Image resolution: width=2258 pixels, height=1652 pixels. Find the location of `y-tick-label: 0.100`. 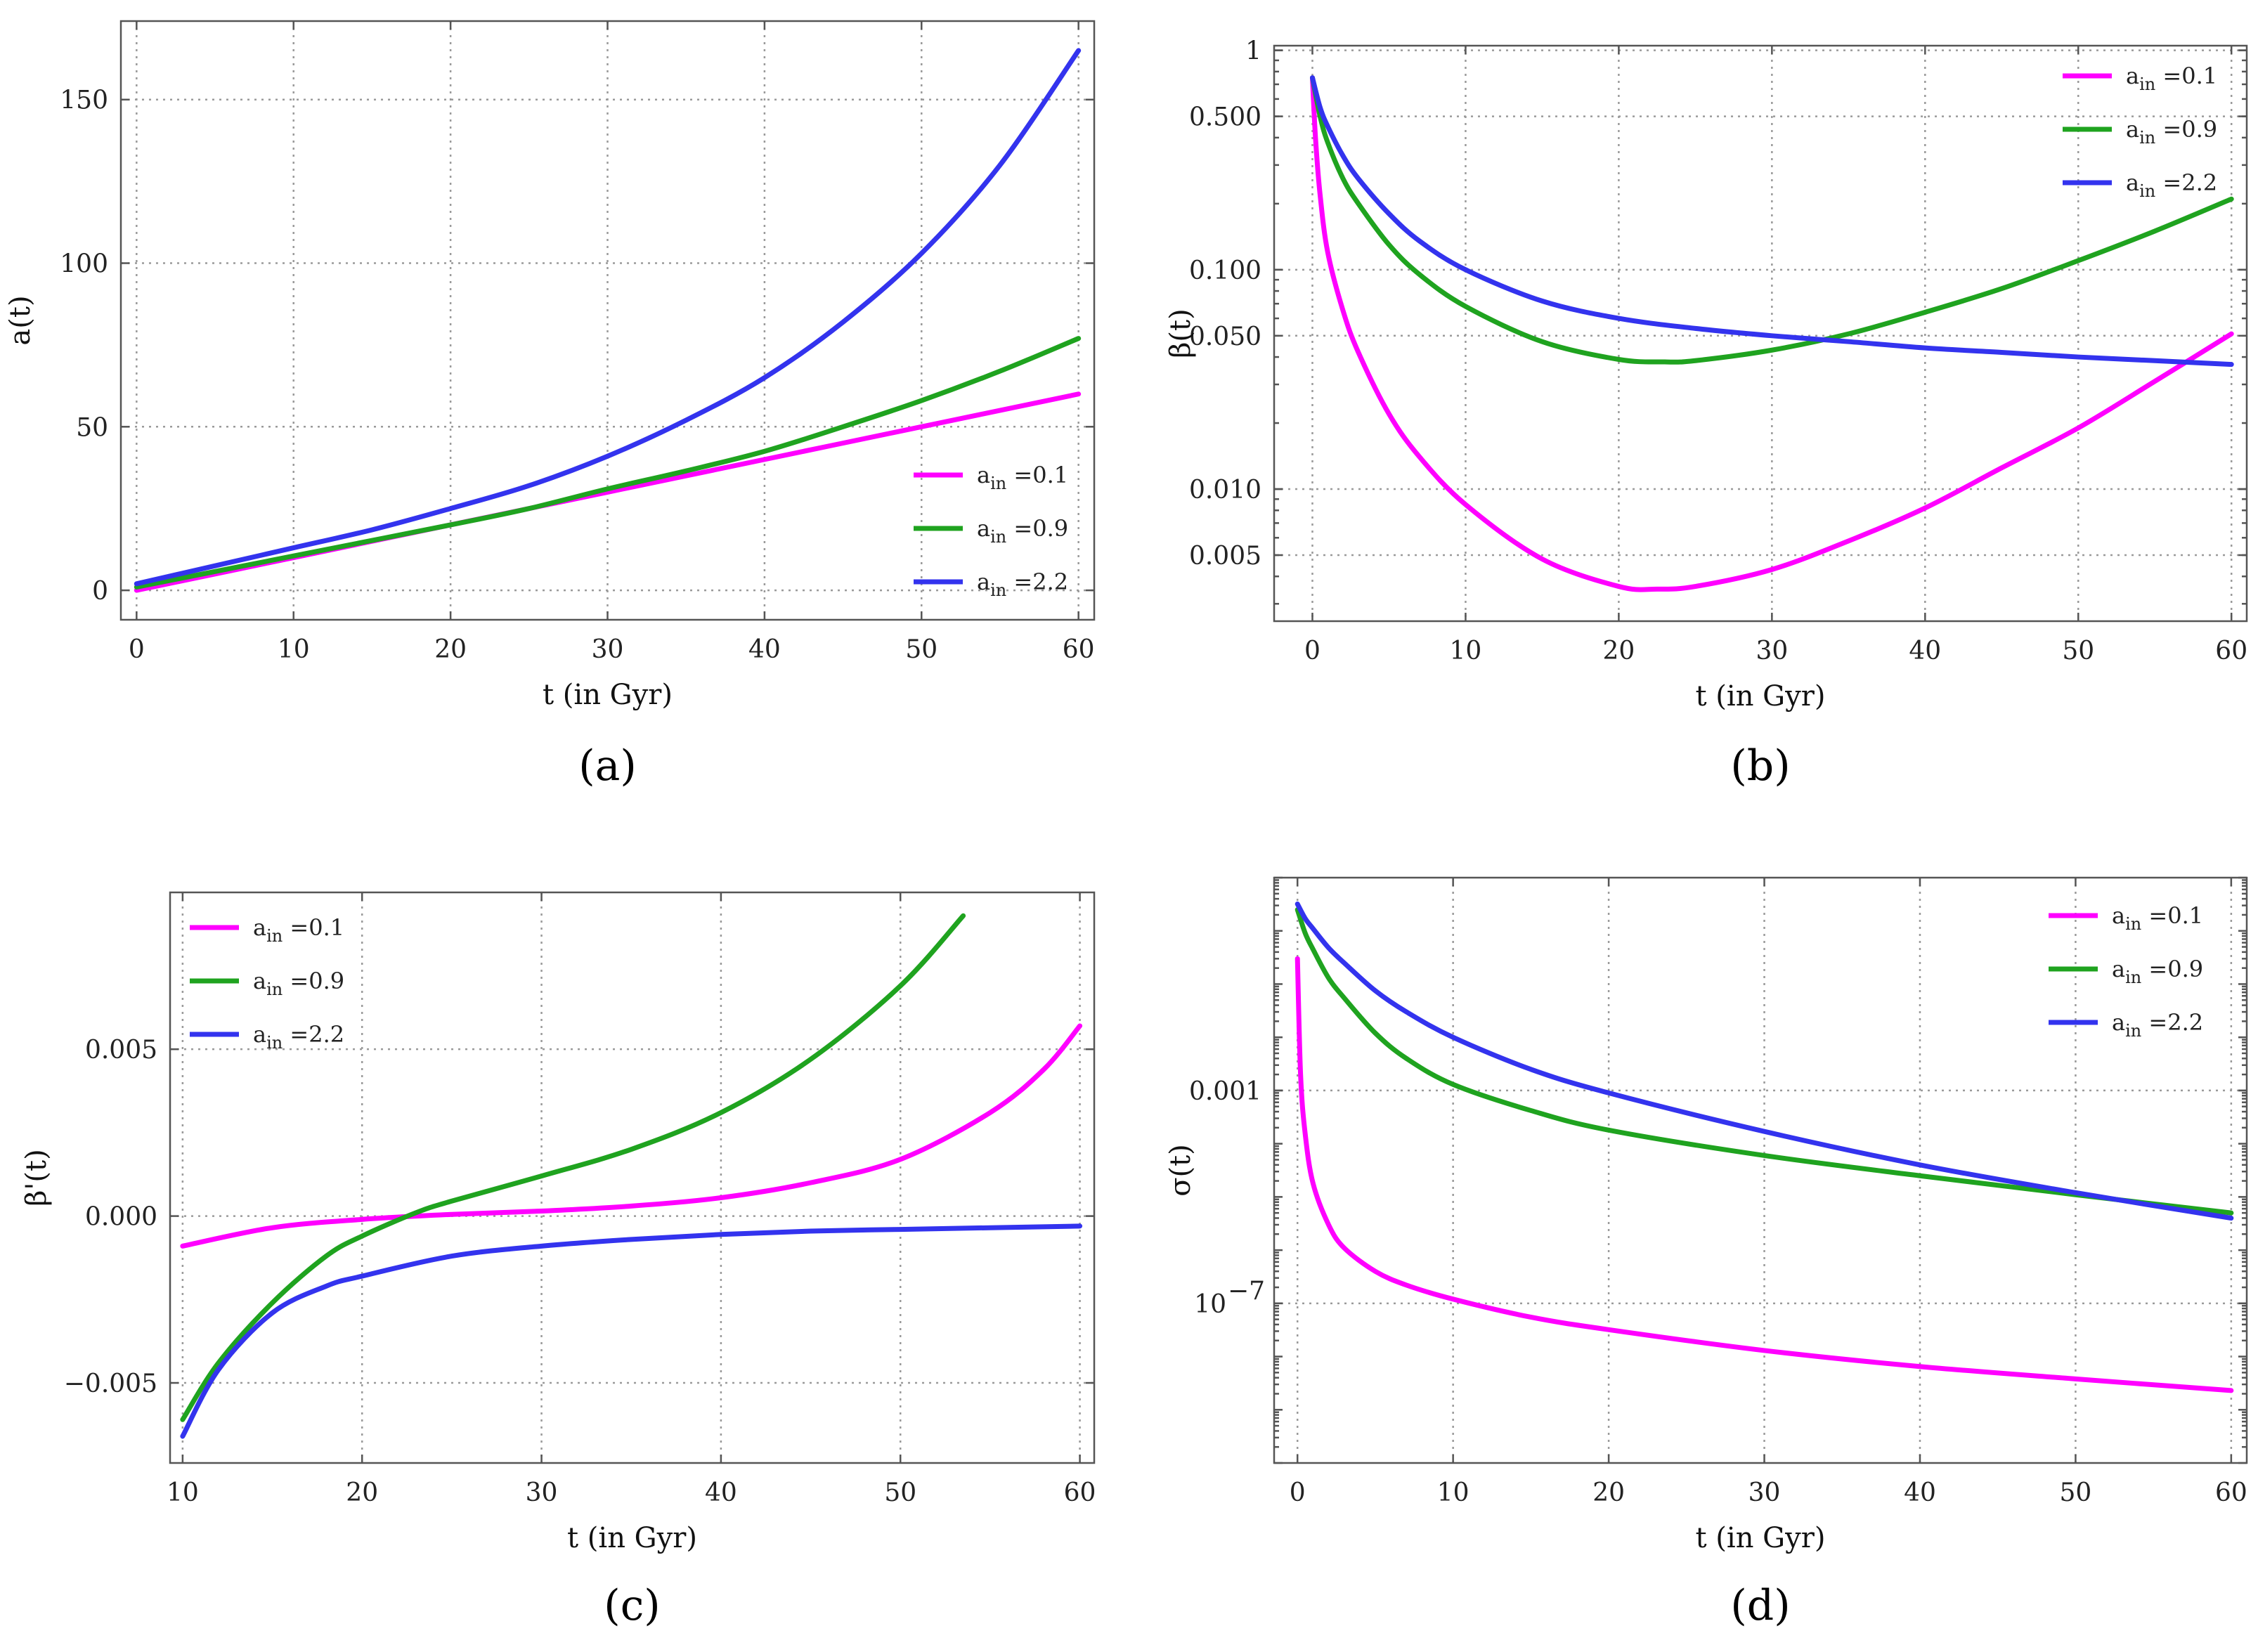

y-tick-label: 0.100 is located at coordinates (1225, 270).